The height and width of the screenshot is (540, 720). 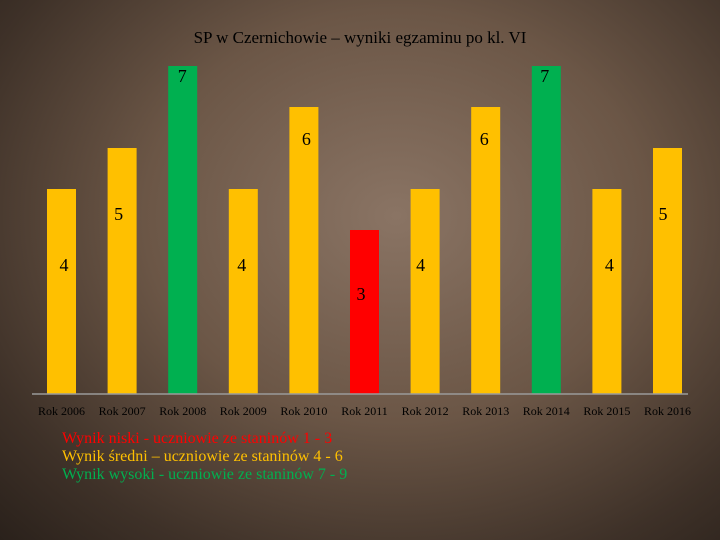 I want to click on x-tick-label: Rok 2015, so click(x=606, y=411).